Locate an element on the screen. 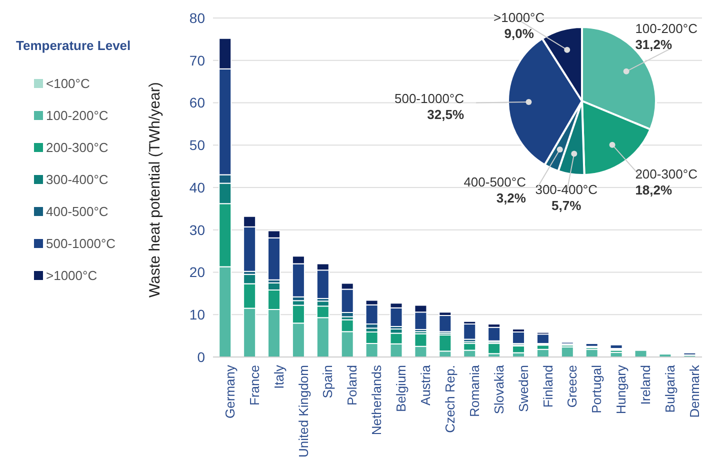 The height and width of the screenshot is (463, 704). y-tick-label: 60 is located at coordinates (197, 102).